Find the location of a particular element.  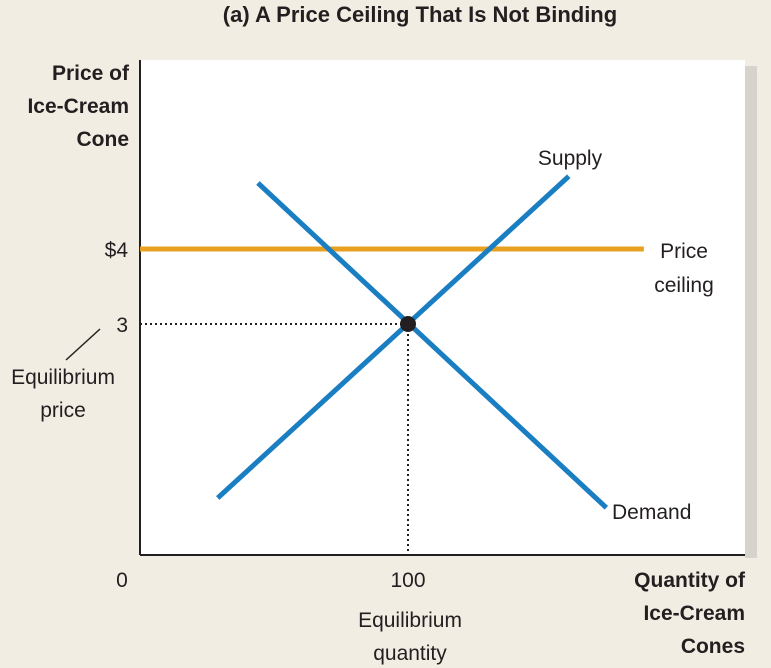

price-ceiling-label-2: ceiling is located at coordinates (684, 285).